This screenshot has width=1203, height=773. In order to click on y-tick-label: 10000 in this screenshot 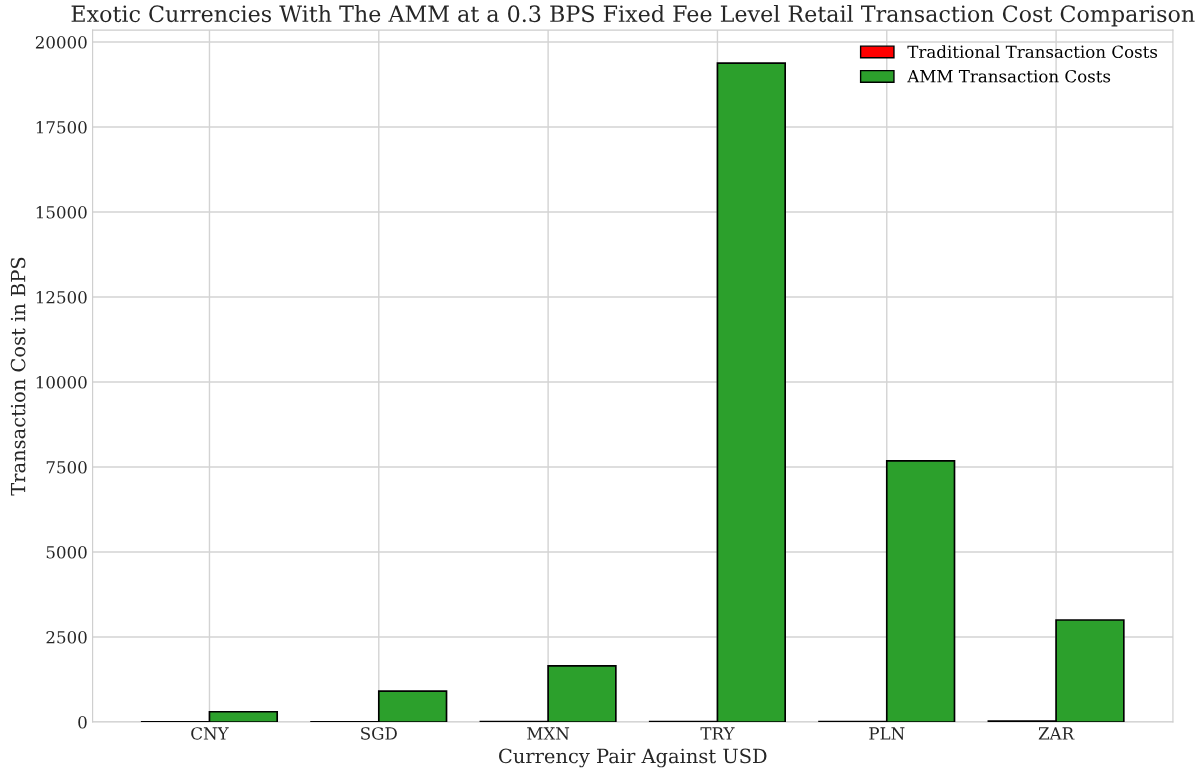, I will do `click(61, 382)`.